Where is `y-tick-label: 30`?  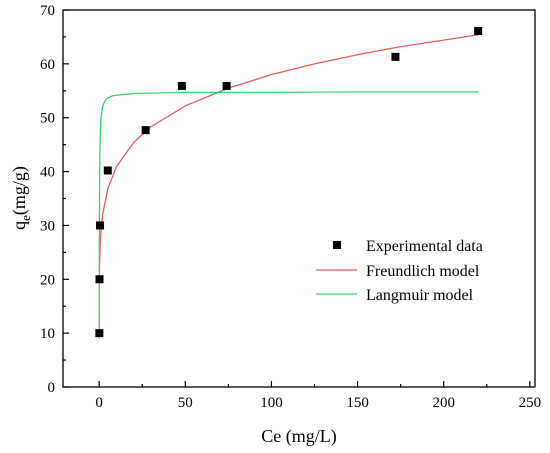 y-tick-label: 30 is located at coordinates (47, 226).